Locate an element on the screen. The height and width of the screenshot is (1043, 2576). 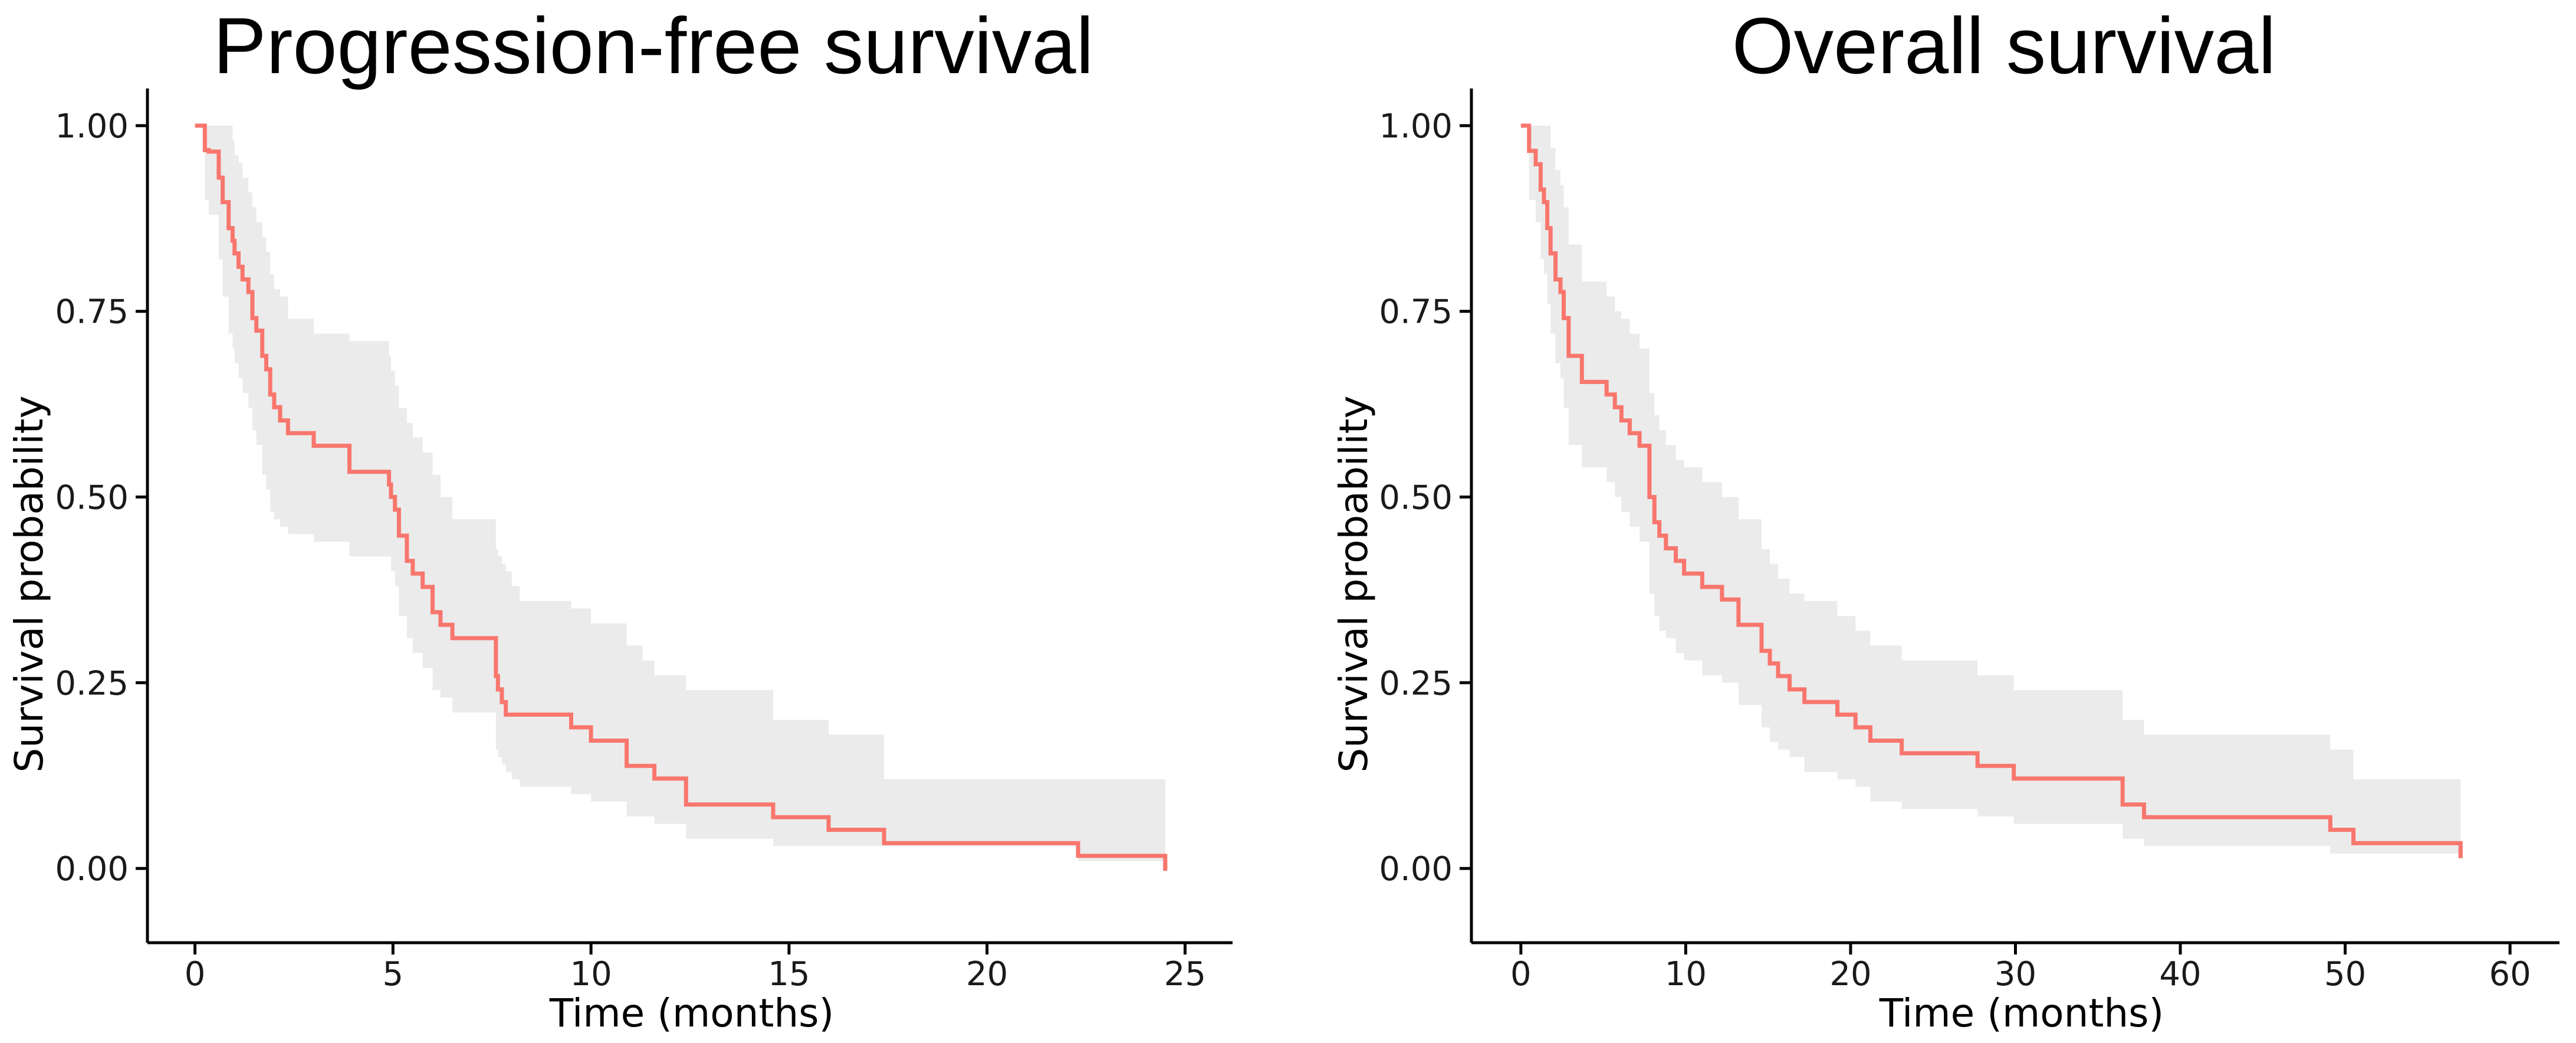
os-x-tick-label: 0 is located at coordinates (1521, 974).